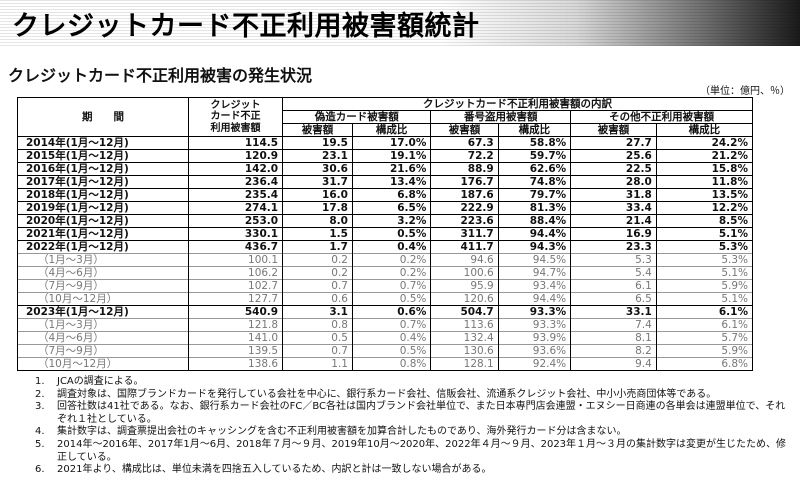  What do you see at coordinates (464, 247) in the screenshot?
I see `number-theft-amount-cell: 411.7` at bounding box center [464, 247].